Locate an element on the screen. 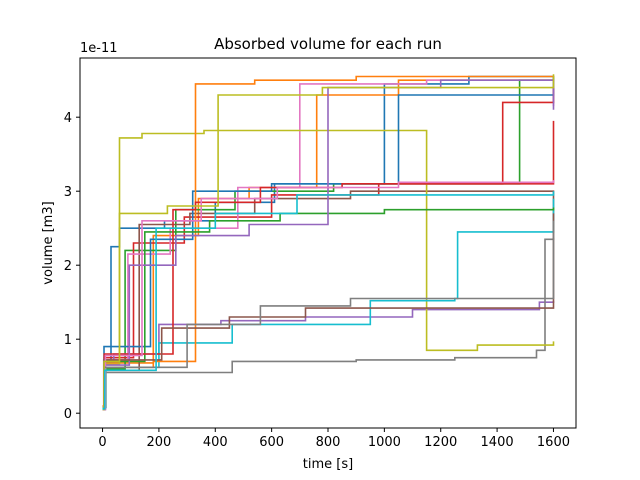 This screenshot has height=480, width=640. y-tick-label: 3 is located at coordinates (68, 192).